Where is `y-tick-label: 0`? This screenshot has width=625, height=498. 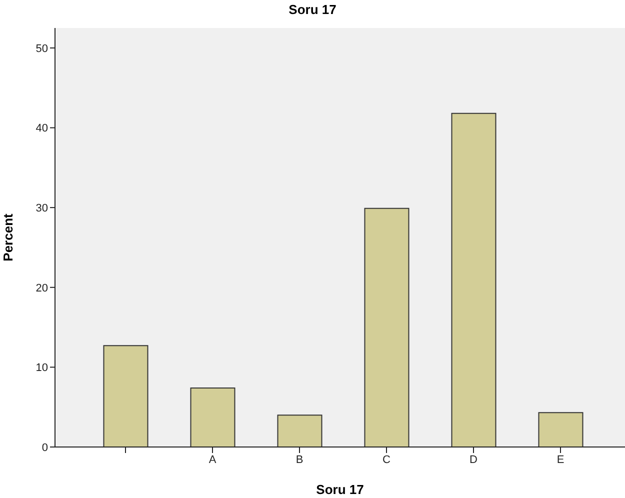 y-tick-label: 0 is located at coordinates (45, 448).